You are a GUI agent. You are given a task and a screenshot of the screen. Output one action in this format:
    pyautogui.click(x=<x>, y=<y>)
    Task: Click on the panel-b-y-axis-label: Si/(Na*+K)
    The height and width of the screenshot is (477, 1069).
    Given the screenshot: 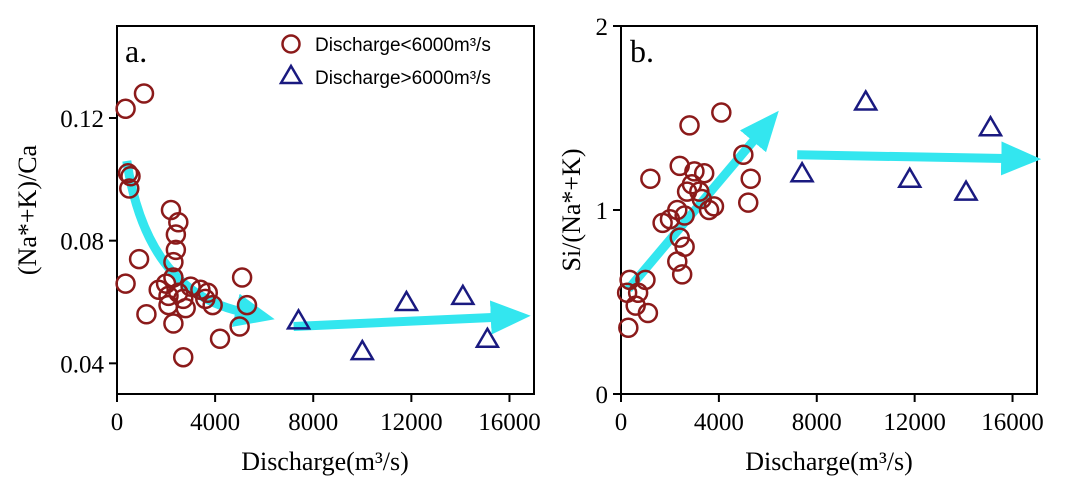 What is the action you would take?
    pyautogui.click(x=571, y=210)
    